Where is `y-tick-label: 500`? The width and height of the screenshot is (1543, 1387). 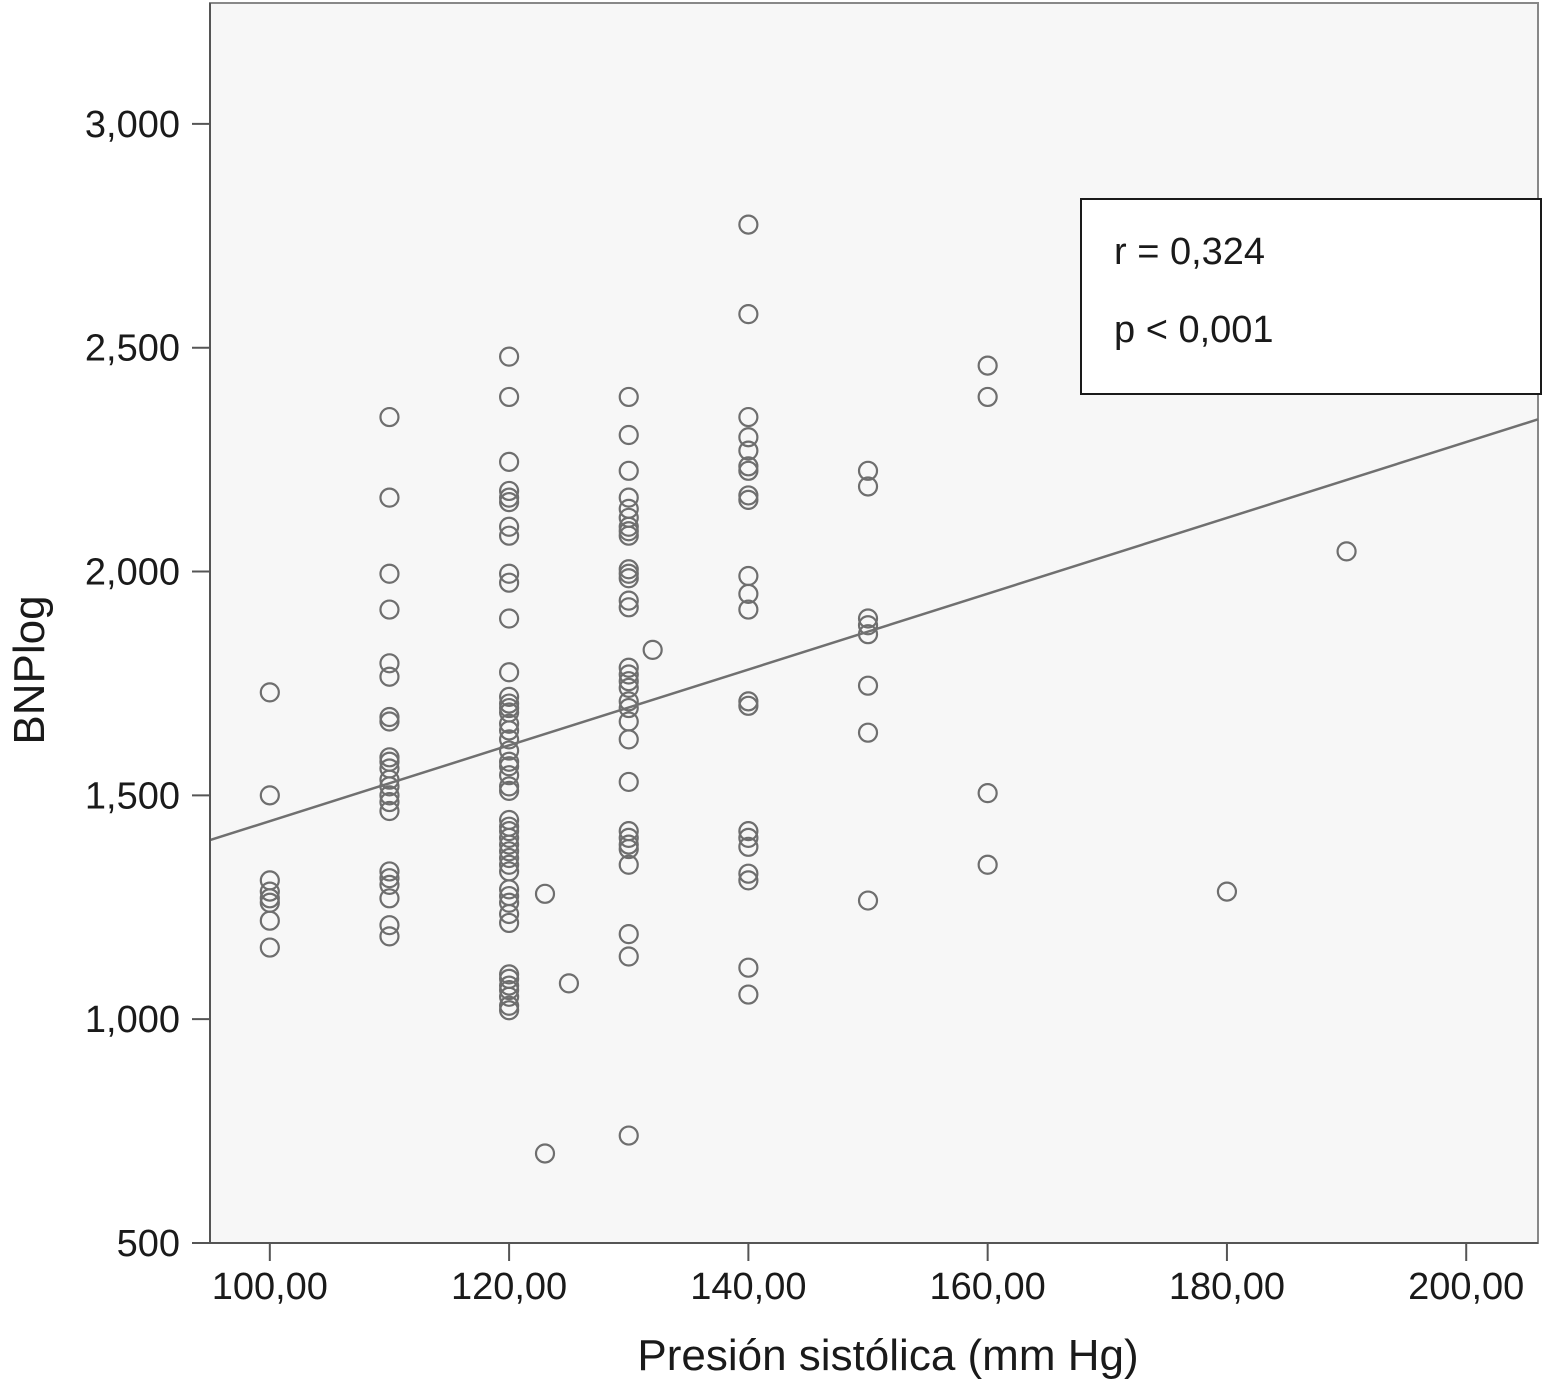
y-tick-label: 500 is located at coordinates (148, 1244).